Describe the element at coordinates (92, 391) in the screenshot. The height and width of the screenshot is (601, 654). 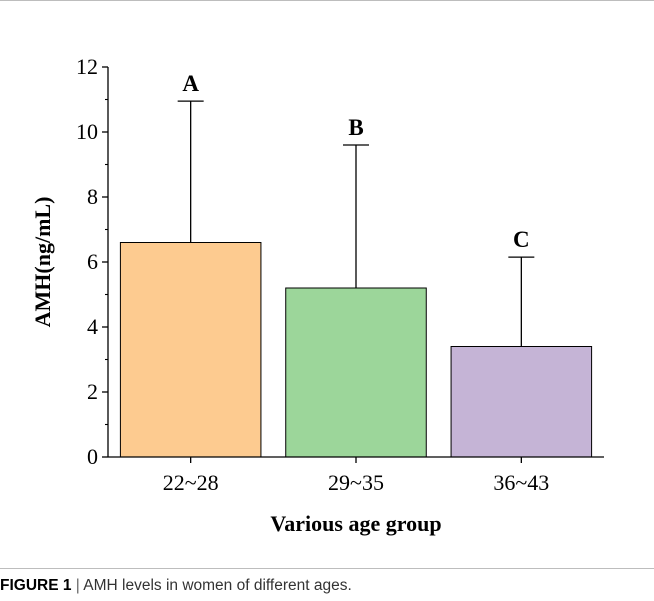
I see `y-tick-label-2: 2` at that location.